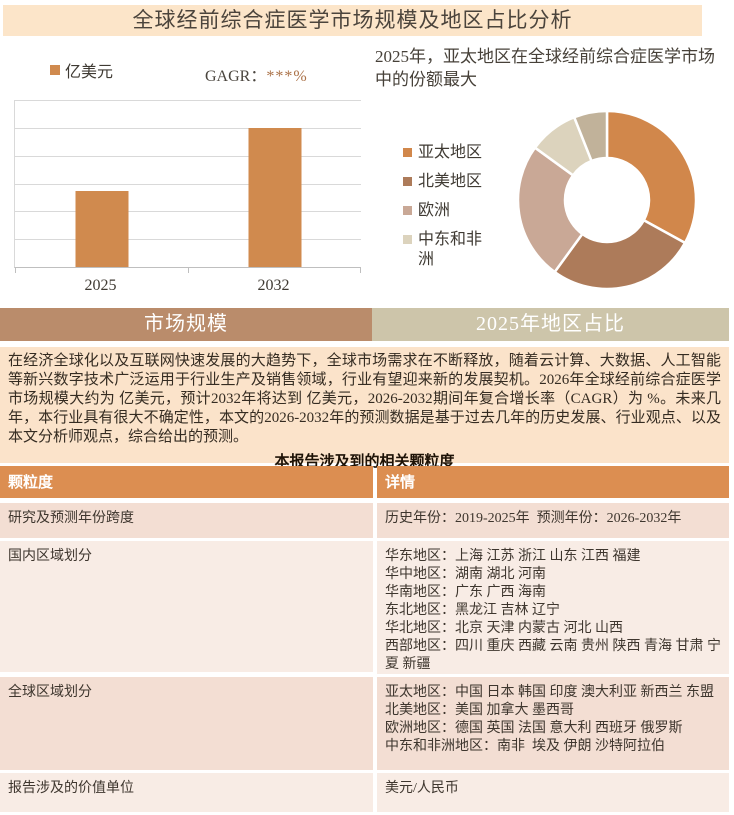 Image resolution: width=734 pixels, height=815 pixels. I want to click on donut-slice-北美地区, so click(619, 254).